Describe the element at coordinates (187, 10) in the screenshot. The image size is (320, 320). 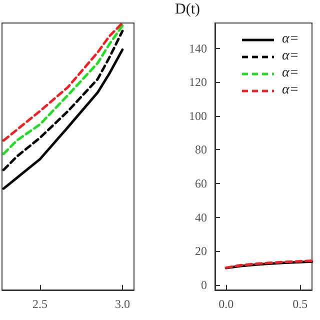
I see `y-axis-title: D(t)` at that location.